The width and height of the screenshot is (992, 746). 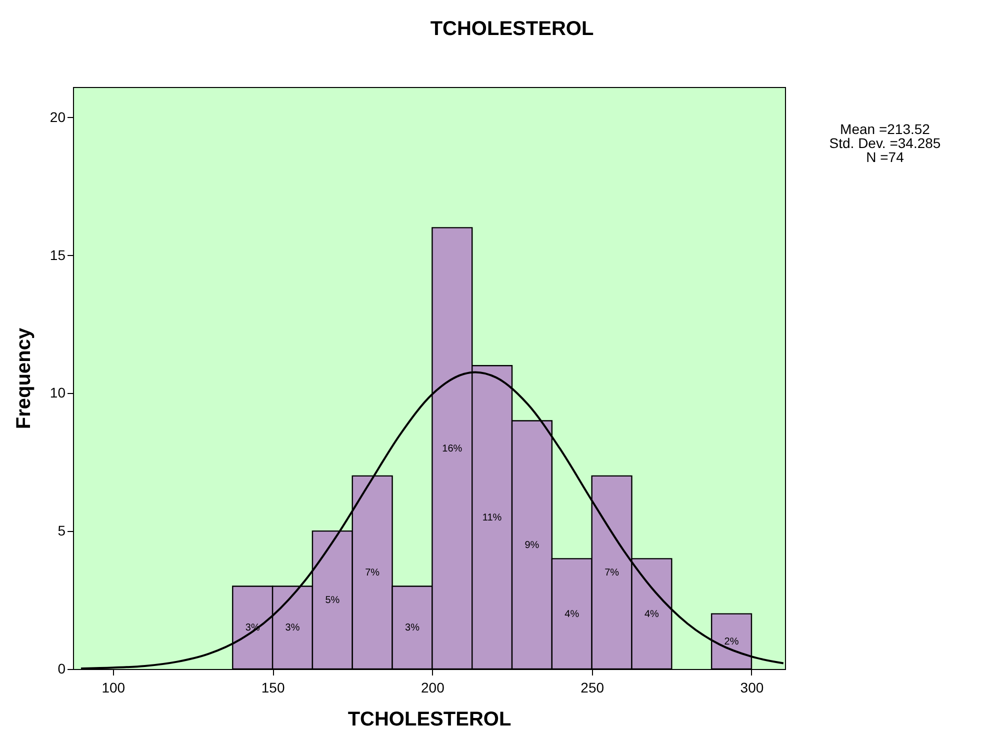 I want to click on data-label: 5%, so click(x=332, y=600).